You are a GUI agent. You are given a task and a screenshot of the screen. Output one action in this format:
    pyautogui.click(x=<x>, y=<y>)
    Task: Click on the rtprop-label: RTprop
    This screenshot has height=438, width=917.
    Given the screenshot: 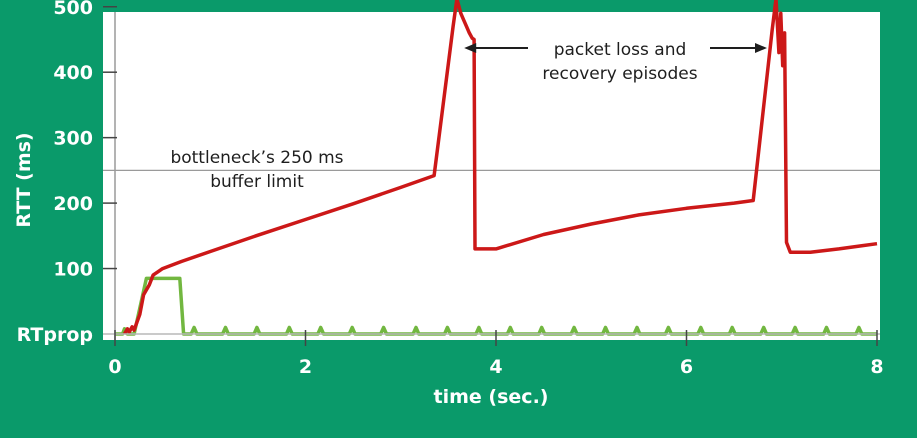 What is the action you would take?
    pyautogui.click(x=55, y=335)
    